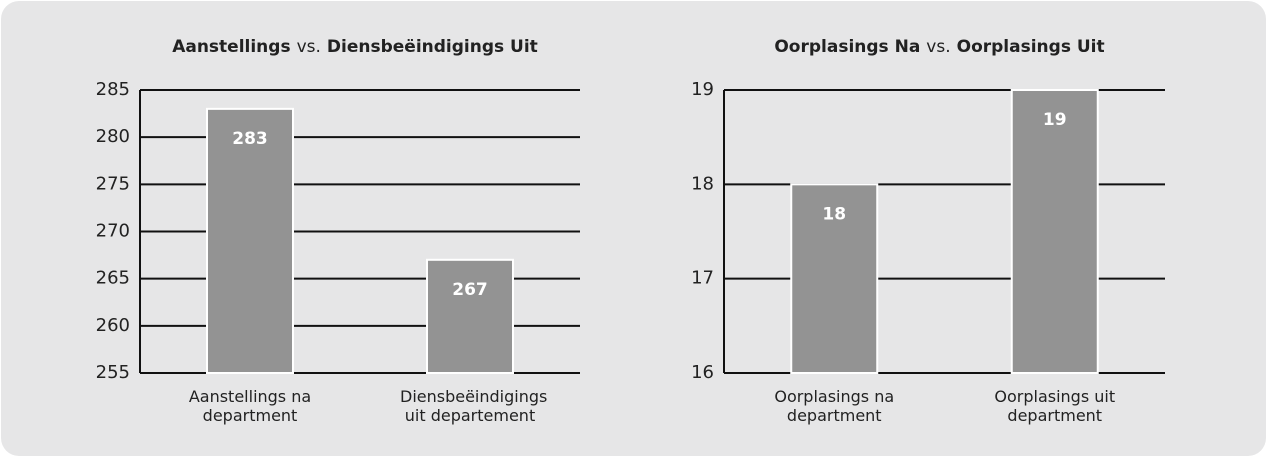 This screenshot has height=457, width=1267. I want to click on value-label: 18, so click(834, 214).